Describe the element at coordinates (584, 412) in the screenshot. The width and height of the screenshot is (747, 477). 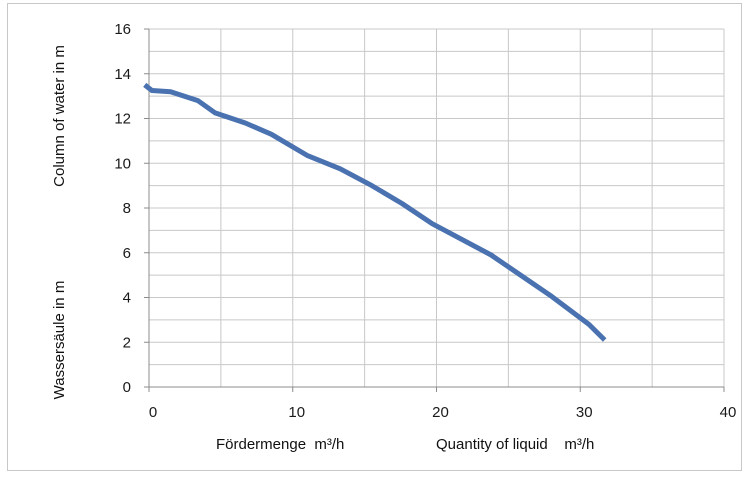
I see `x-tick-label: 30` at that location.